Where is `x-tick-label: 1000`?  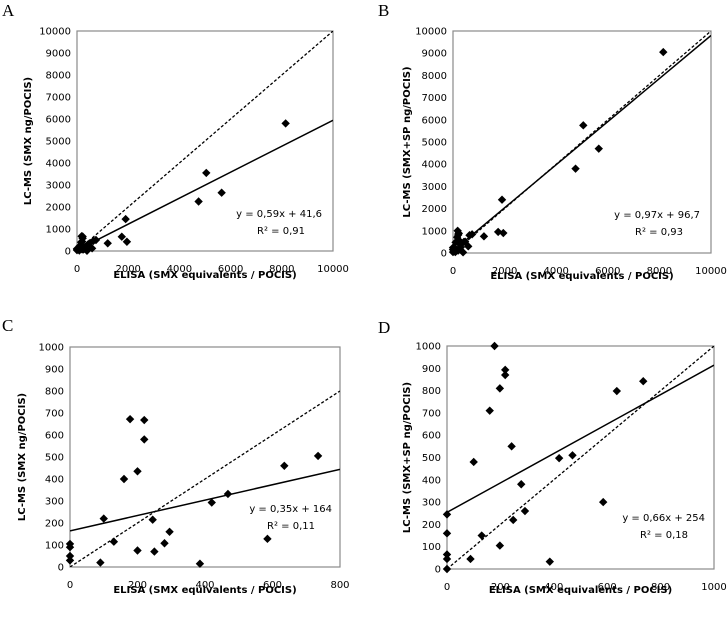 x-tick-label: 1000 is located at coordinates (713, 587).